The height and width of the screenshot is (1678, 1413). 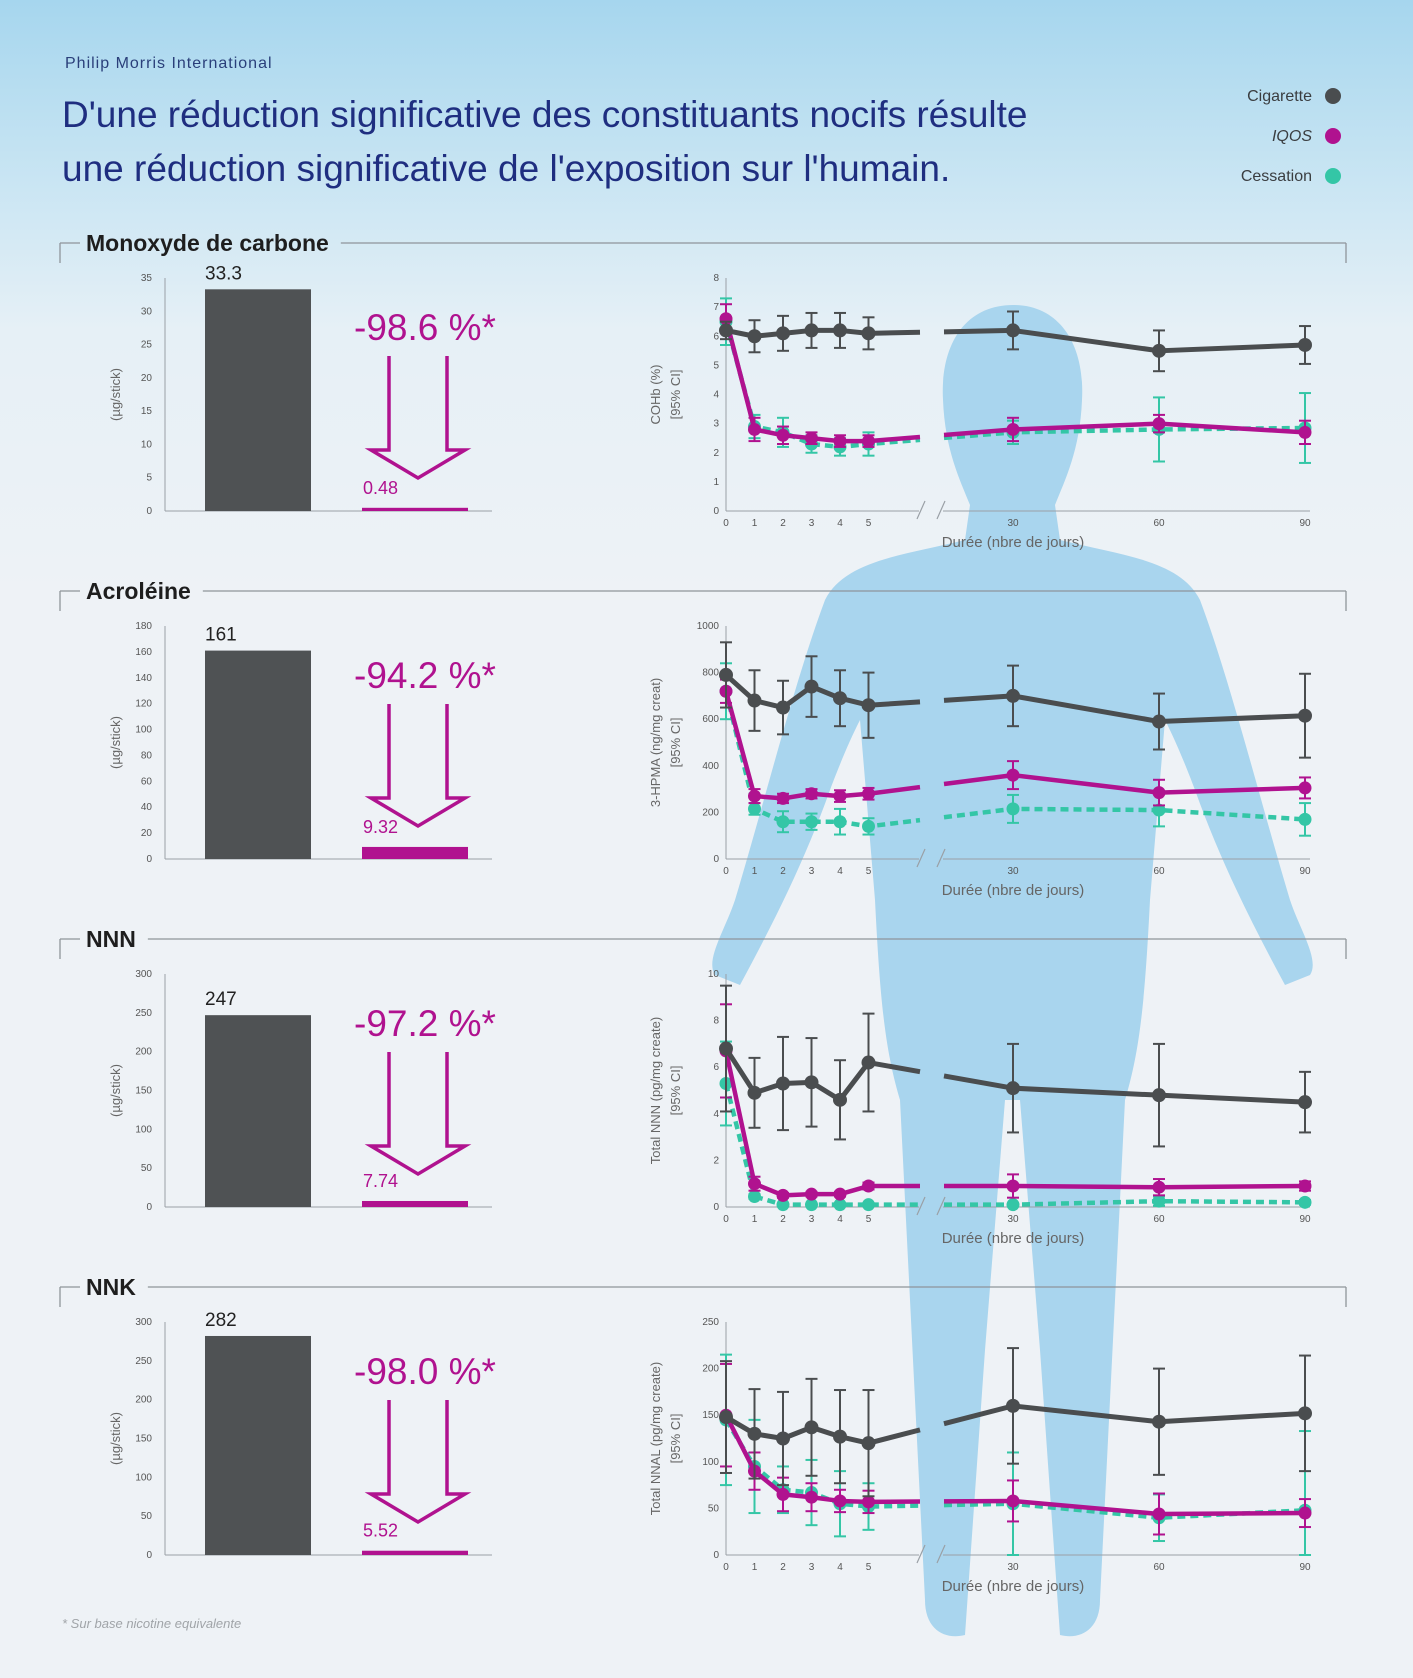 I want to click on bar-y-tick-label: 10, so click(x=147, y=444).